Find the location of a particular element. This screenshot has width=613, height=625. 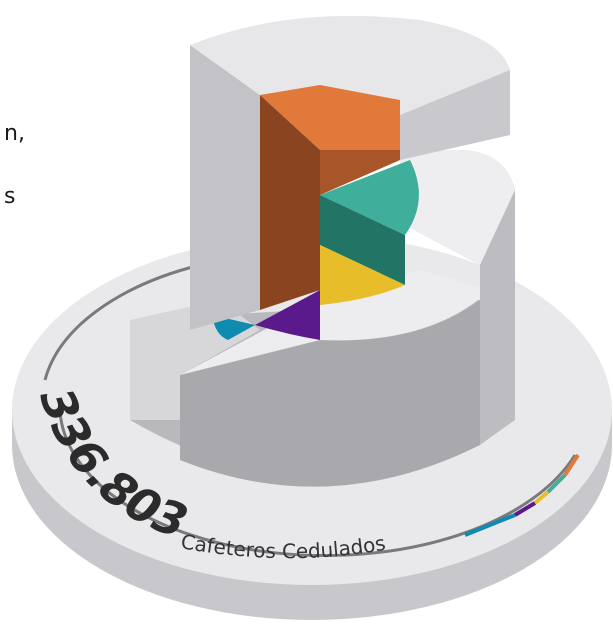

text-fragment: s is located at coordinates (9, 196).